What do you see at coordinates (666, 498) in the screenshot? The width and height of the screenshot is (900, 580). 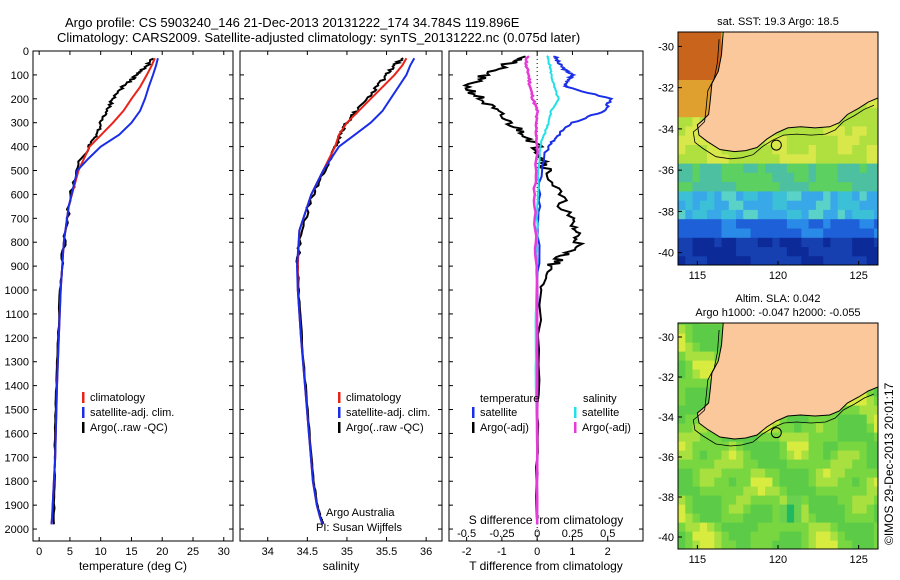 I see `sla-map-ytick-label: -38` at bounding box center [666, 498].